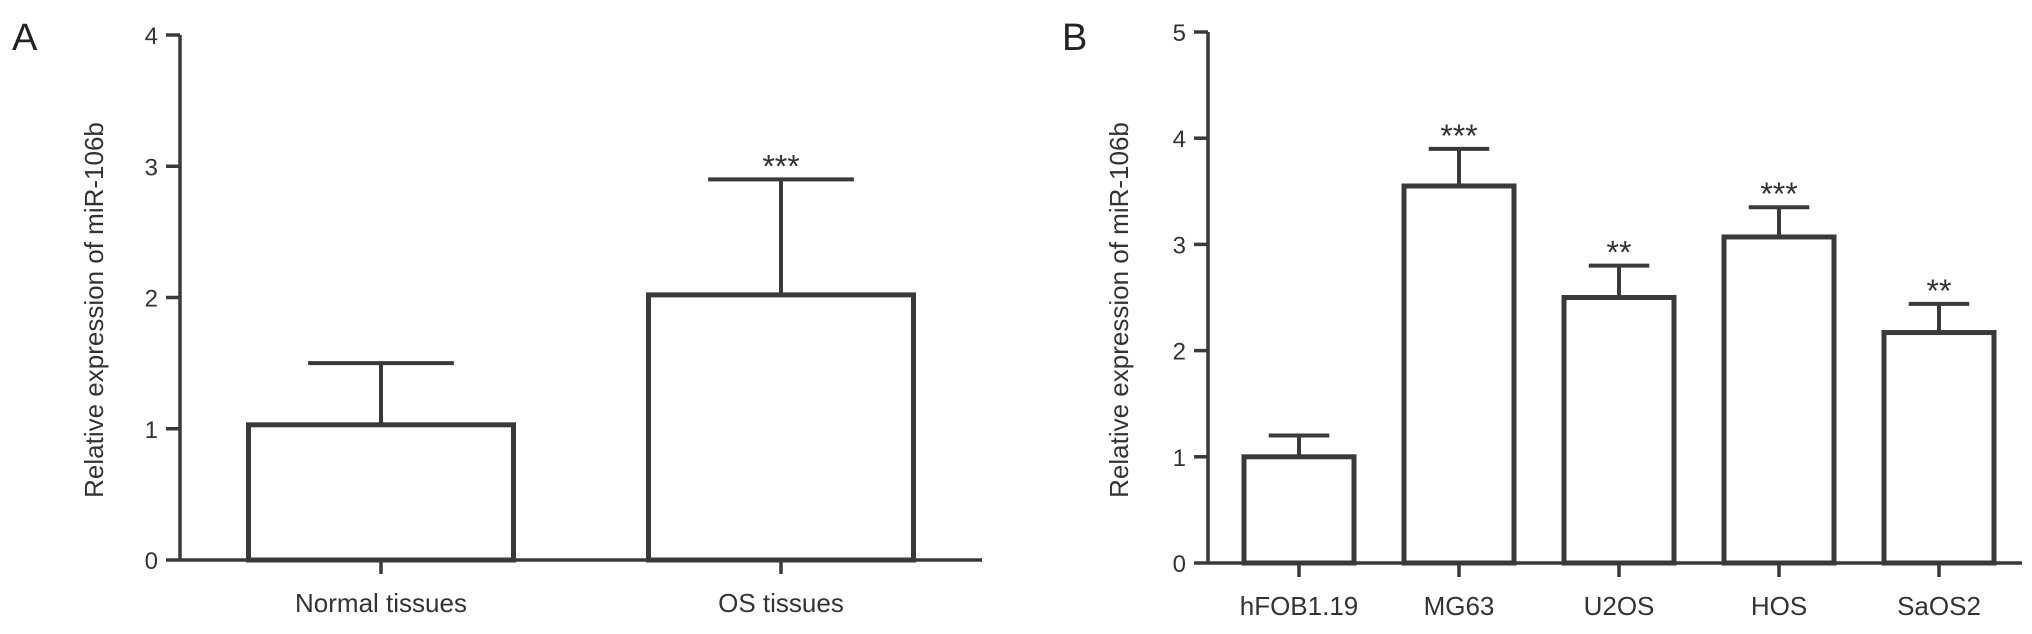 The image size is (2032, 634). I want to click on y-tick-label-a: 4, so click(151, 36).